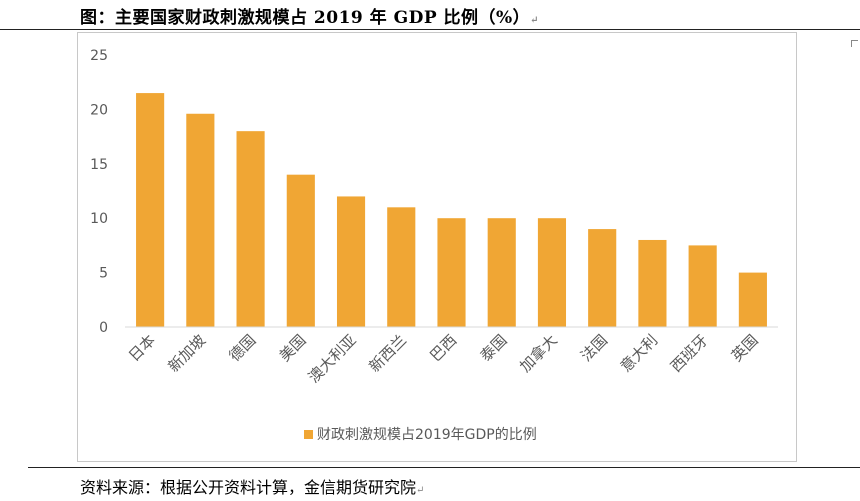 The width and height of the screenshot is (860, 501). What do you see at coordinates (242, 348) in the screenshot?
I see `x-tick-label: 德国` at bounding box center [242, 348].